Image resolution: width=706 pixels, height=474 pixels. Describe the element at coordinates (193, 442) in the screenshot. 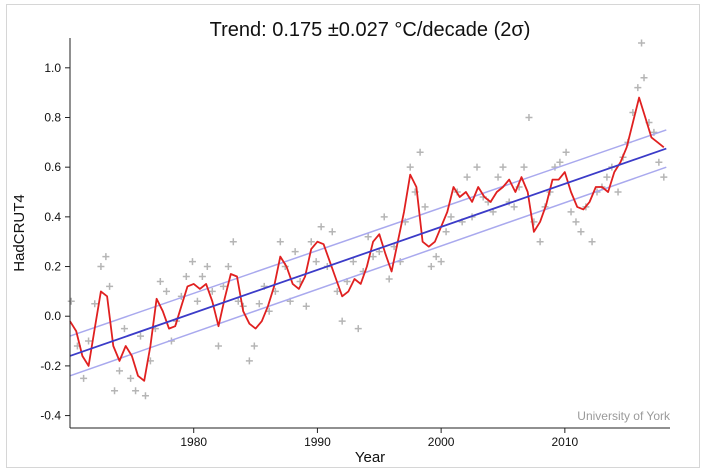

I see `x-tick-label: 1980` at that location.